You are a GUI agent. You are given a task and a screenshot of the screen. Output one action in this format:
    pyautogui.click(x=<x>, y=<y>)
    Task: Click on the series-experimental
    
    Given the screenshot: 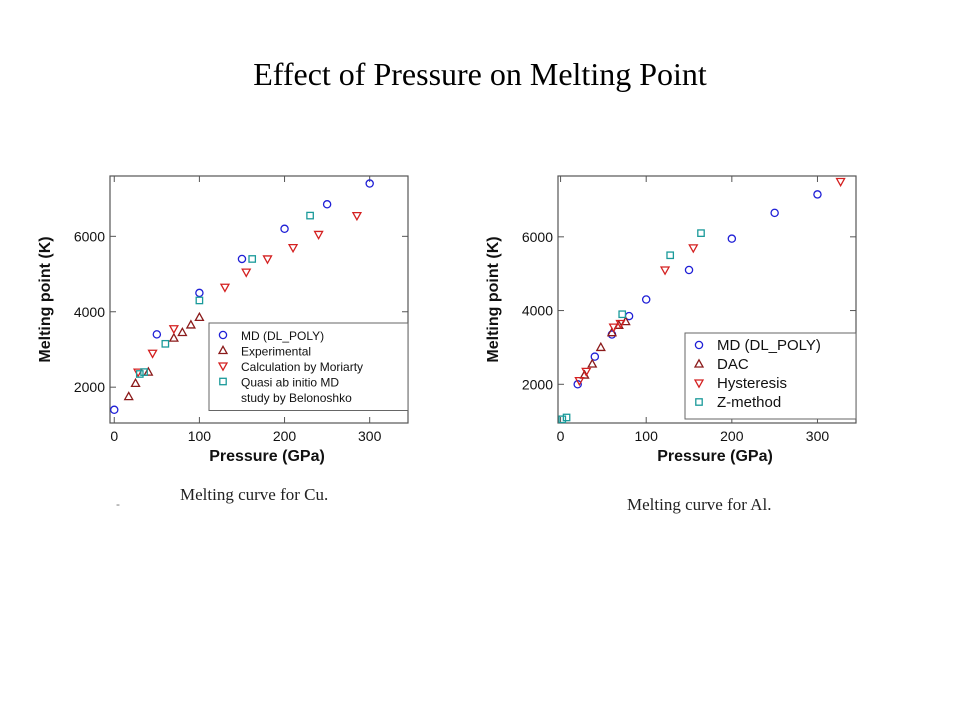 What is the action you would take?
    pyautogui.click(x=164, y=356)
    